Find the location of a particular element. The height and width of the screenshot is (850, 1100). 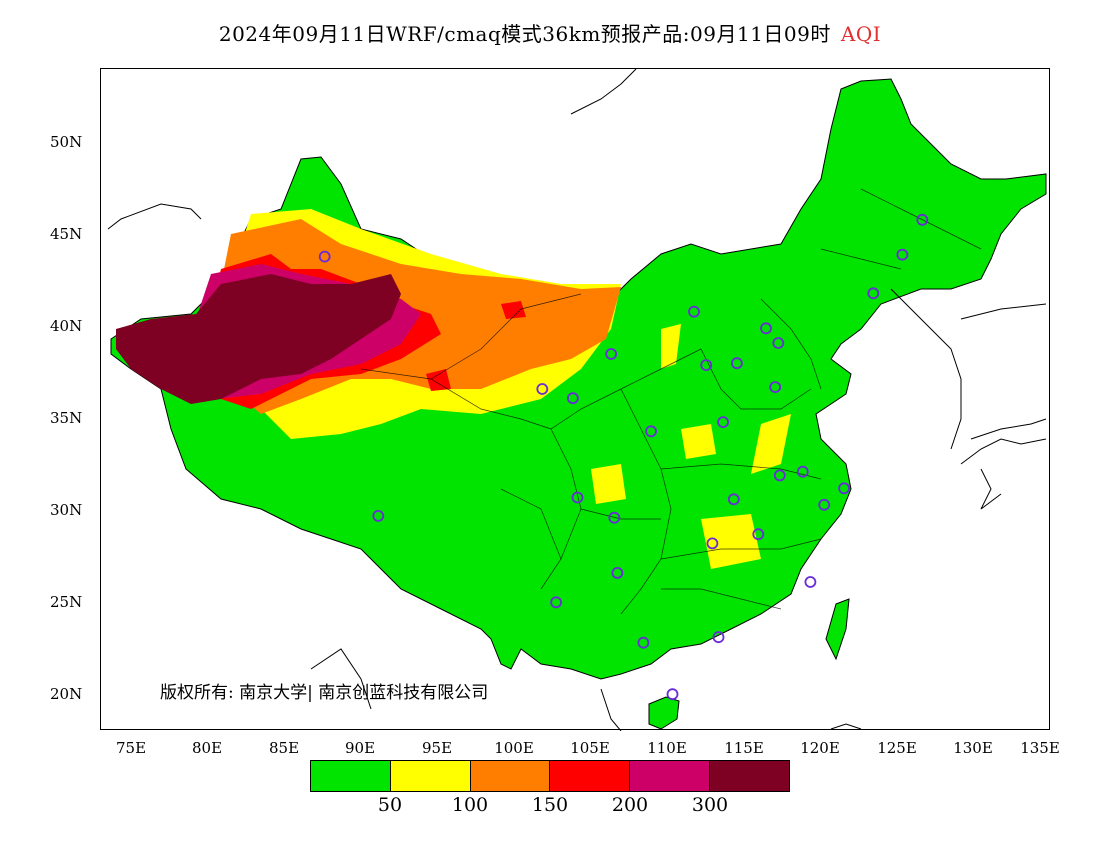

legend-label-100: 100 is located at coordinates (470, 805).